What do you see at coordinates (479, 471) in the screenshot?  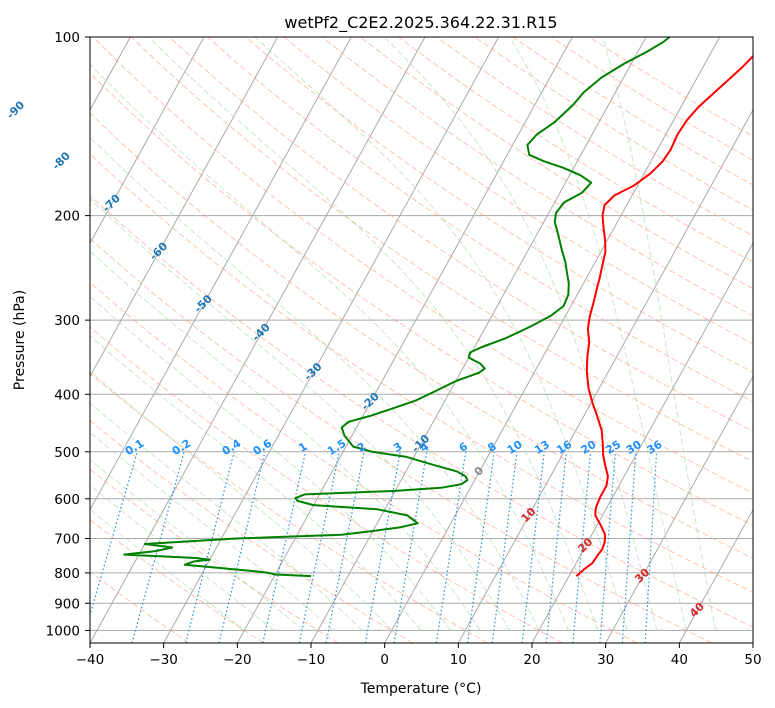 I see `isotherm-label: 0` at bounding box center [479, 471].